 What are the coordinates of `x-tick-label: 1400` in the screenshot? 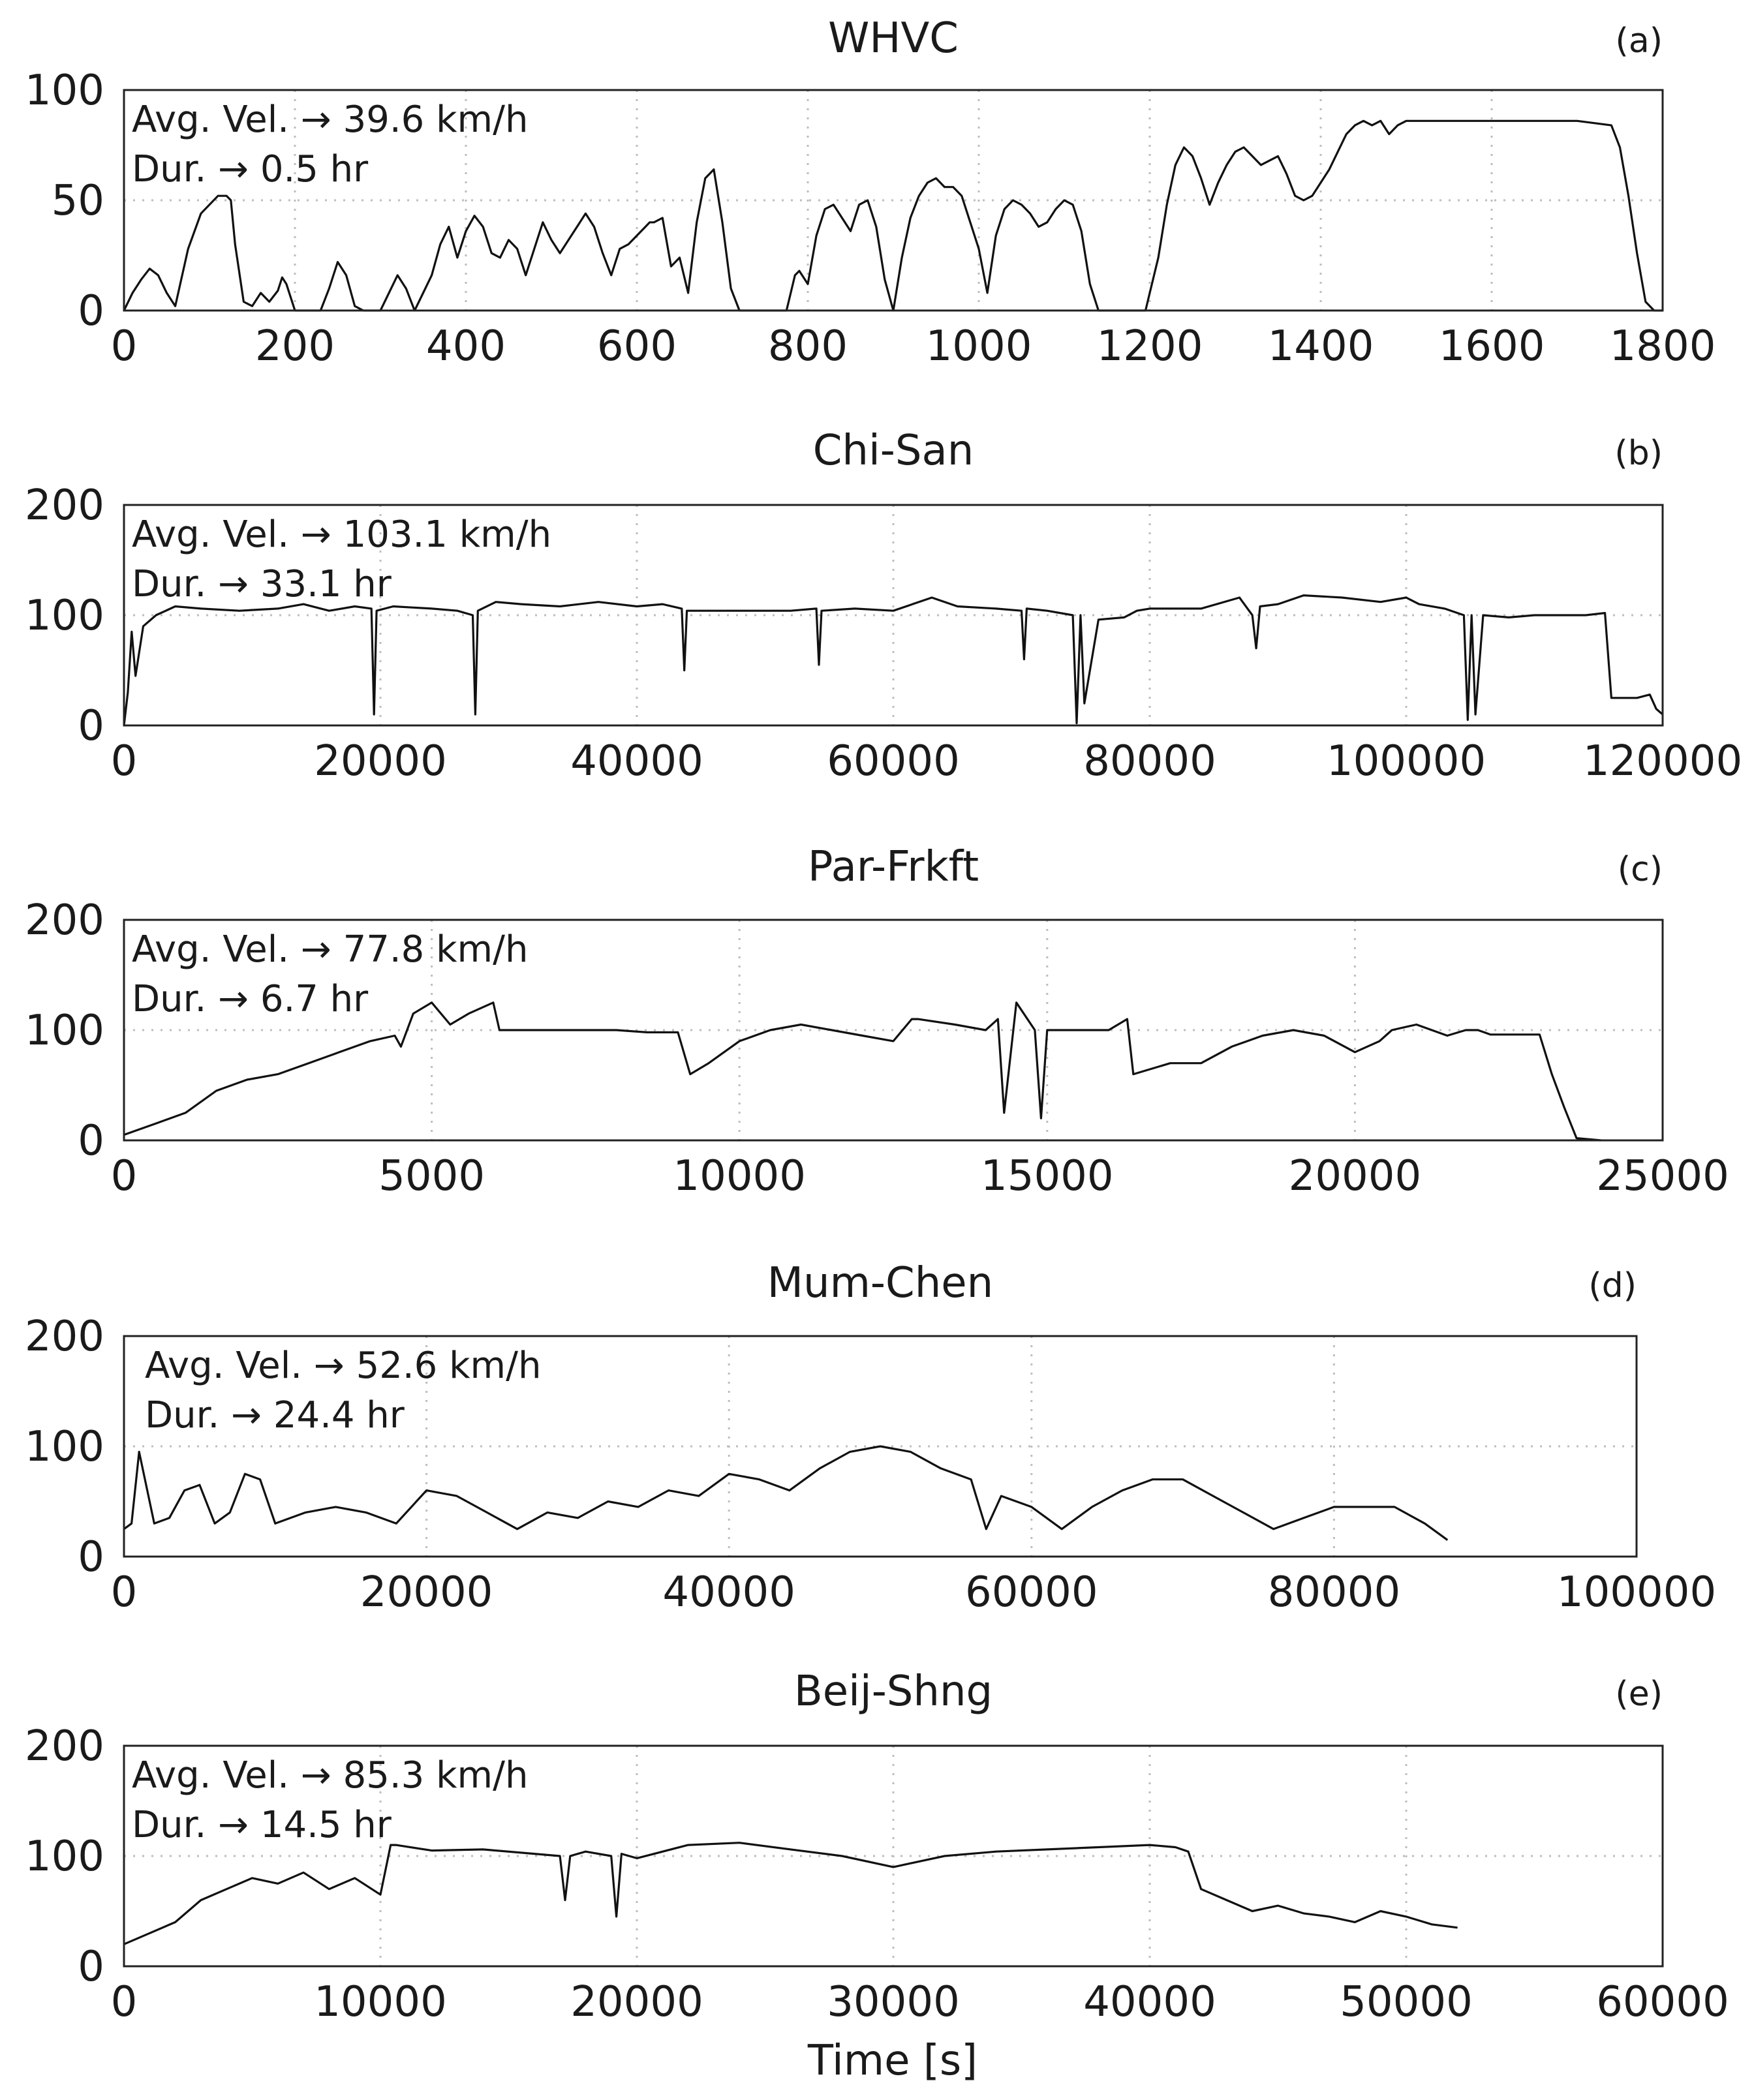 It's located at (1321, 346).